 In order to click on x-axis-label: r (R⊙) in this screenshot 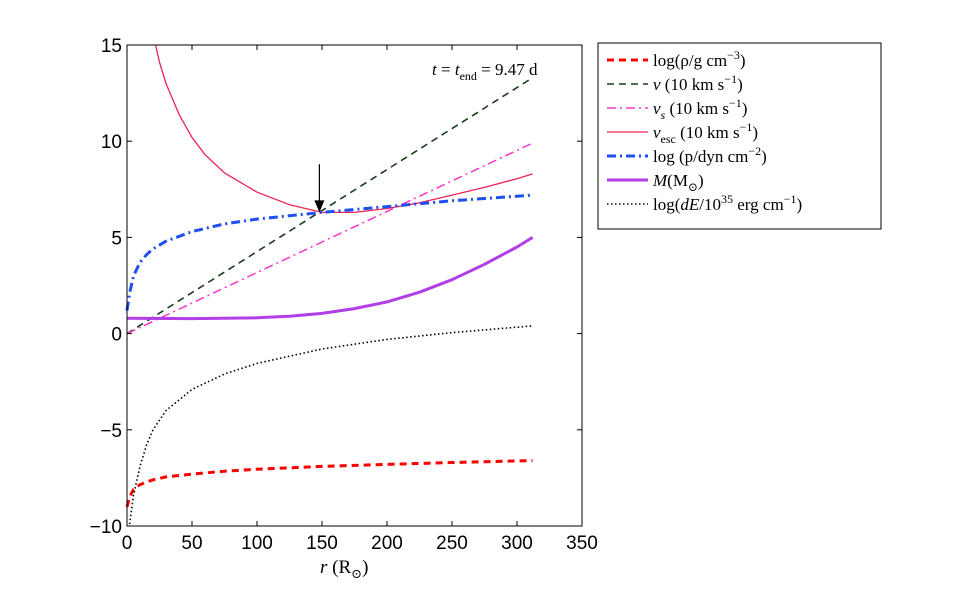, I will do `click(344, 569)`.